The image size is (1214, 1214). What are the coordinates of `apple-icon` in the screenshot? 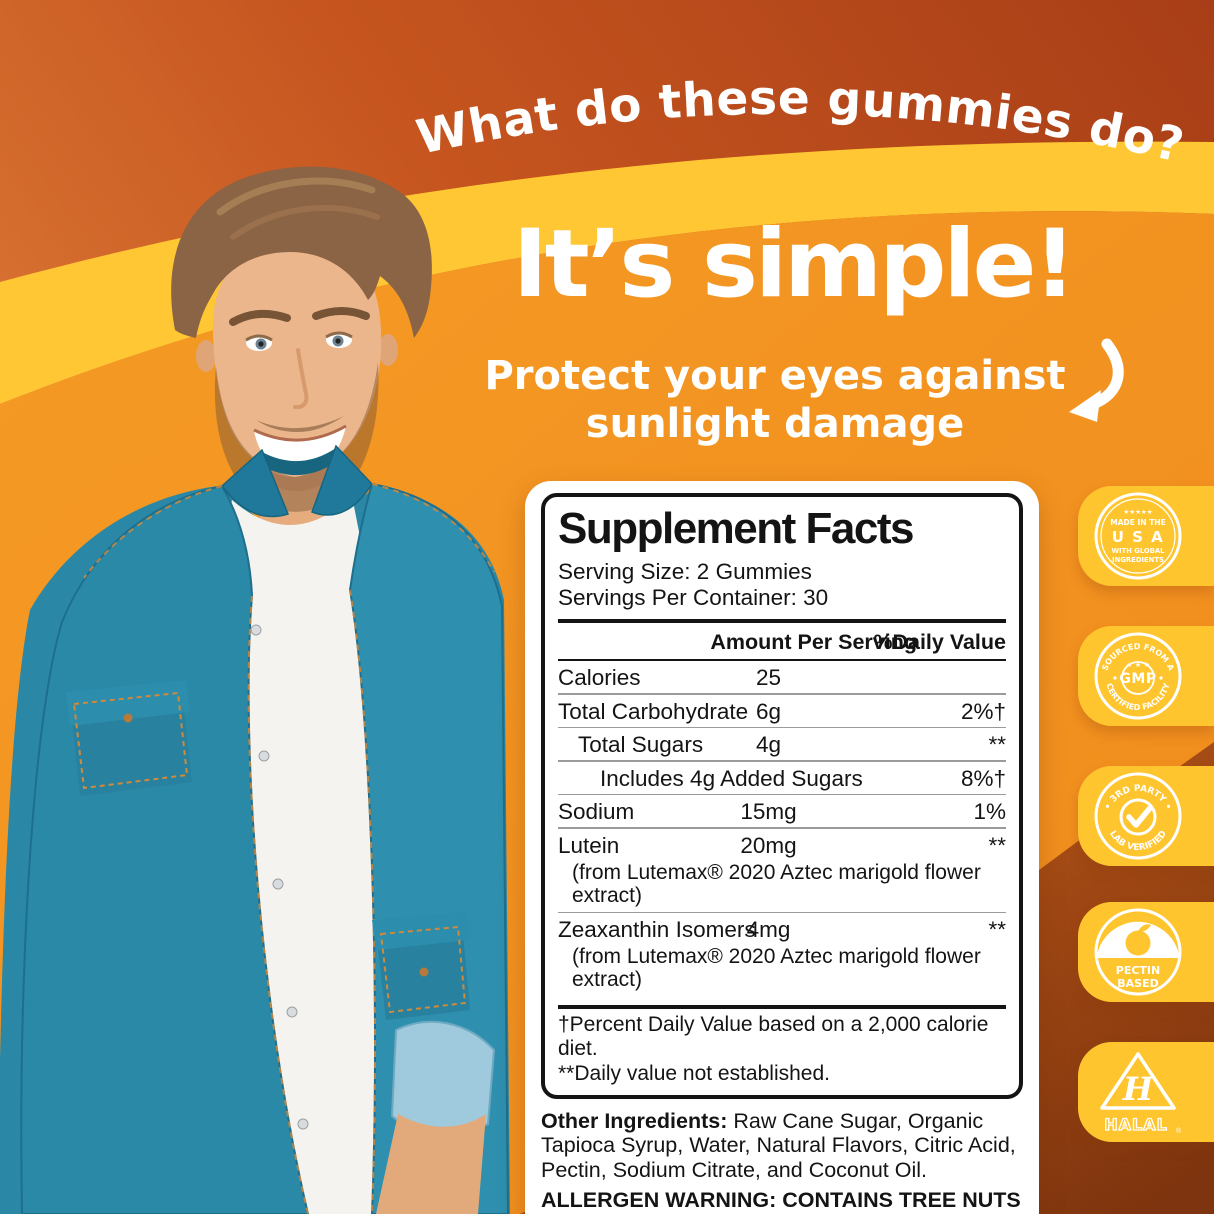 It's located at (1138, 943).